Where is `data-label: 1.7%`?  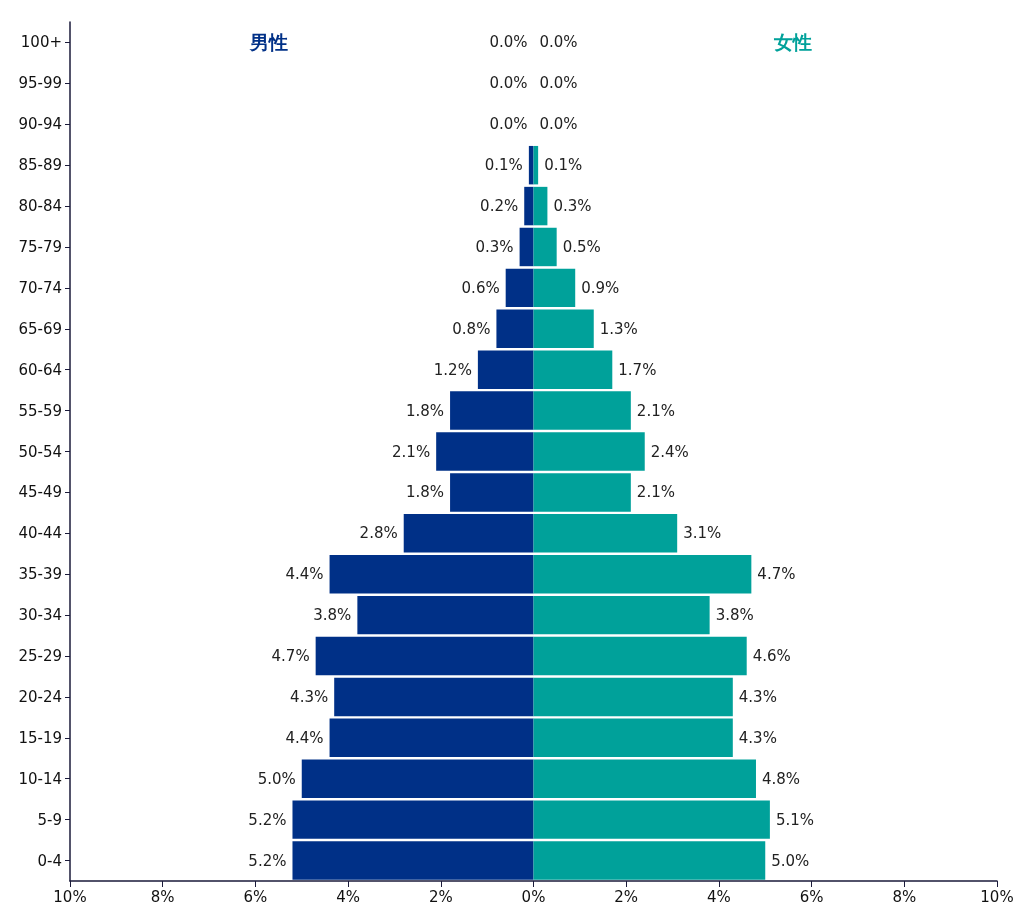 data-label: 1.7% is located at coordinates (637, 369).